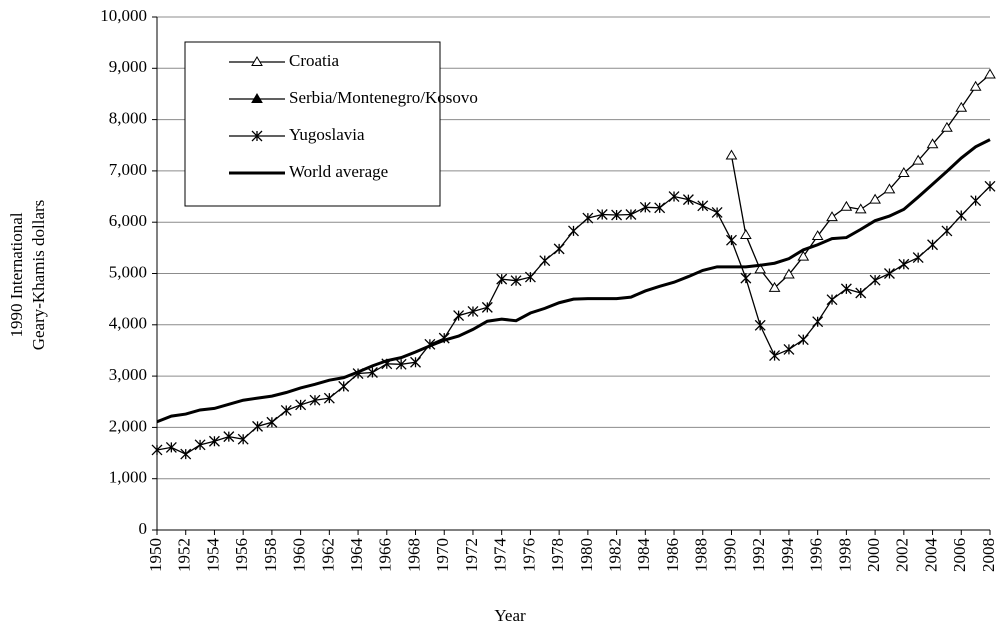 The height and width of the screenshot is (628, 998). What do you see at coordinates (528, 555) in the screenshot?
I see `x-tick-label: 1976` at bounding box center [528, 555].